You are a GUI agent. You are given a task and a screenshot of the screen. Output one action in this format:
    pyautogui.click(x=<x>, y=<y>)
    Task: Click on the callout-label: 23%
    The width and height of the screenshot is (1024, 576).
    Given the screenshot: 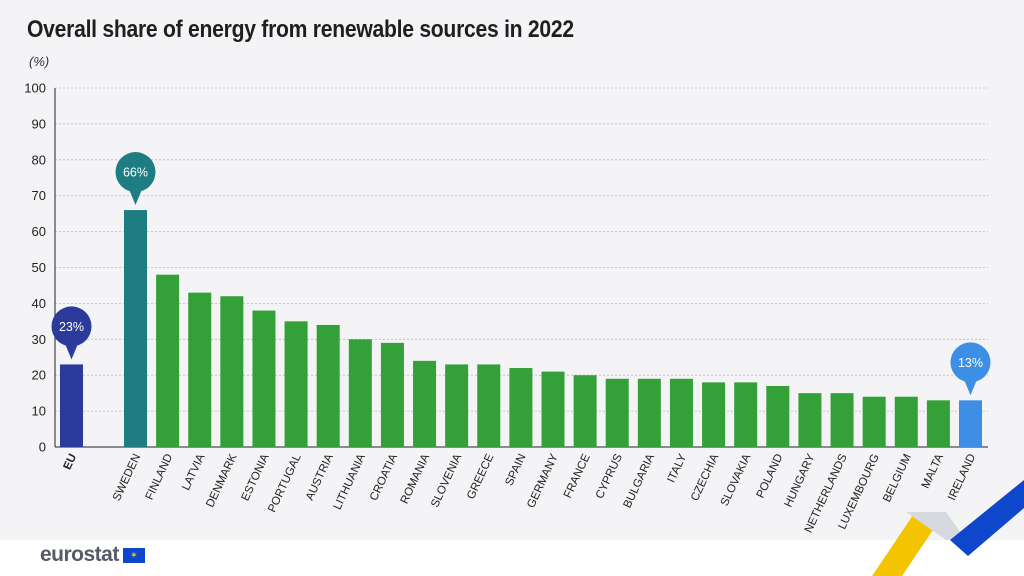 What is the action you would take?
    pyautogui.click(x=71, y=327)
    